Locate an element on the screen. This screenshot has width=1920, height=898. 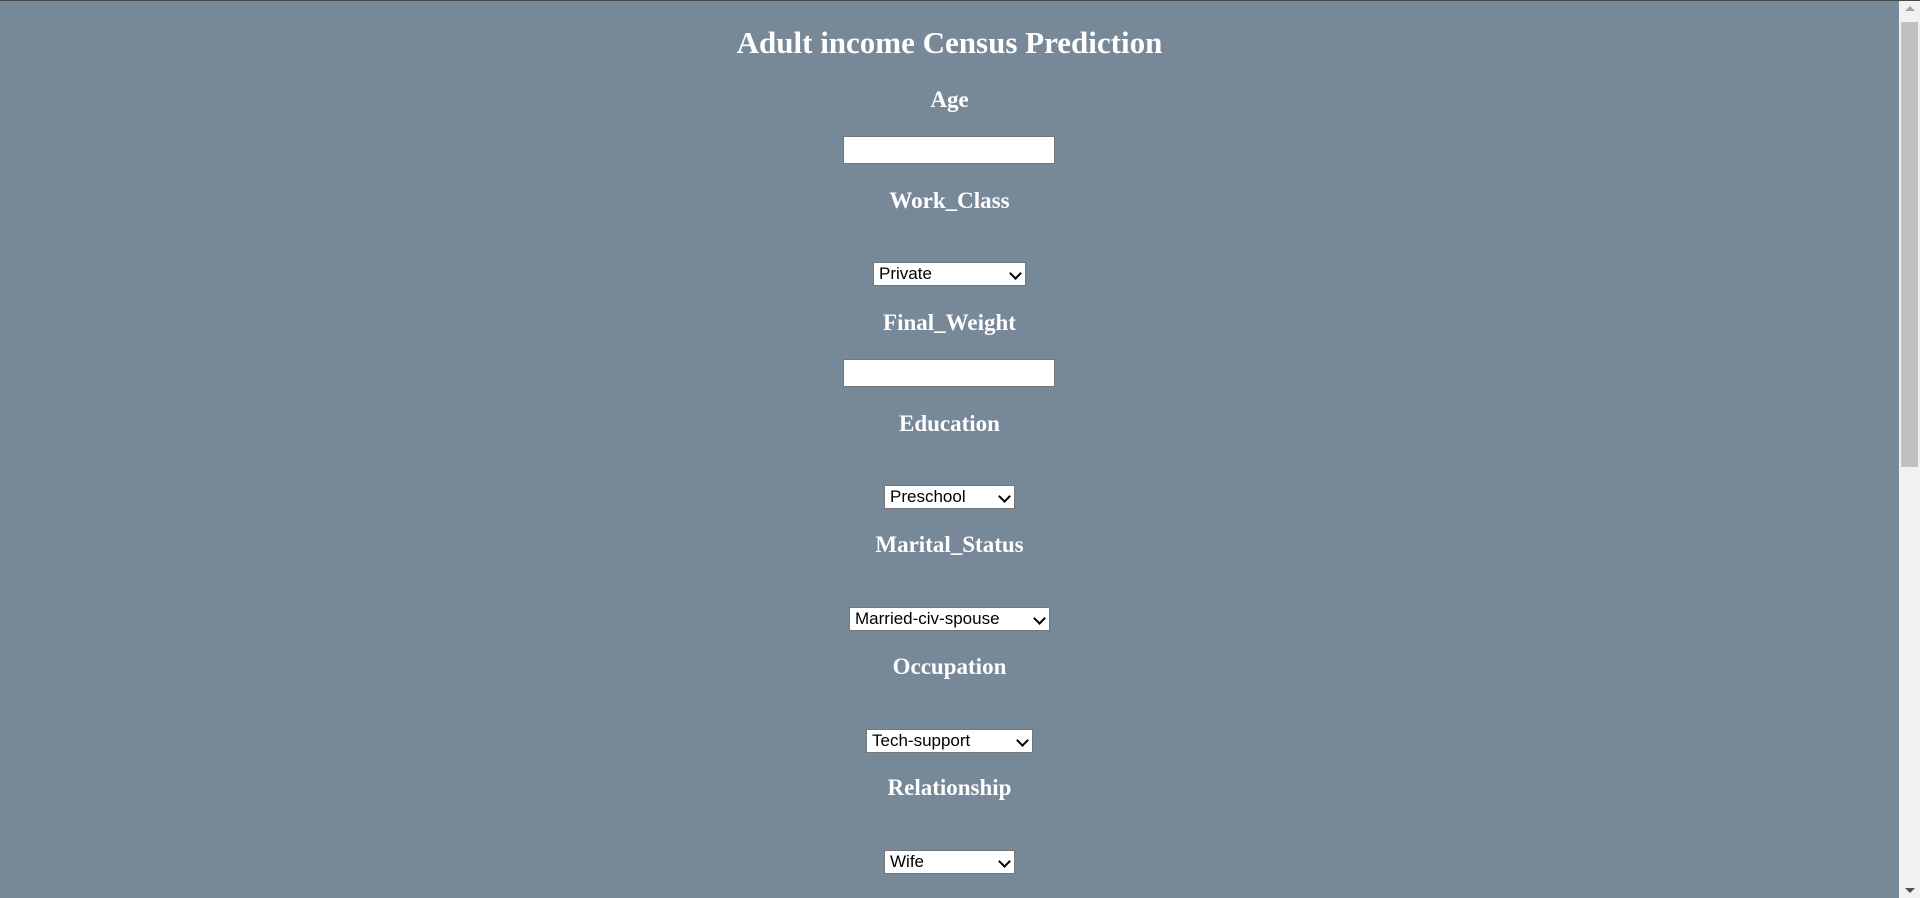
education-selected-value: Preschool is located at coordinates (928, 496).